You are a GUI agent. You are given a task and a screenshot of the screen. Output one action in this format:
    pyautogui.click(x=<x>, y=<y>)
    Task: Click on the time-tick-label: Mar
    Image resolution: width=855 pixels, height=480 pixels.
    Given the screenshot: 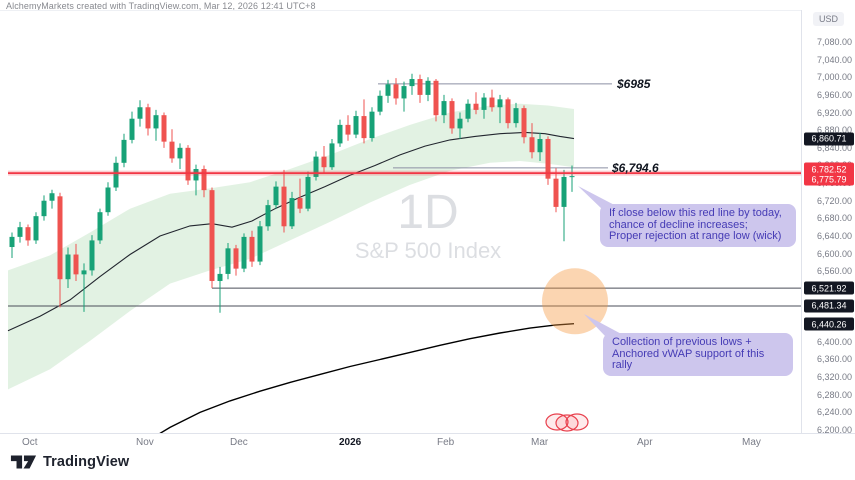 What is the action you would take?
    pyautogui.click(x=540, y=442)
    